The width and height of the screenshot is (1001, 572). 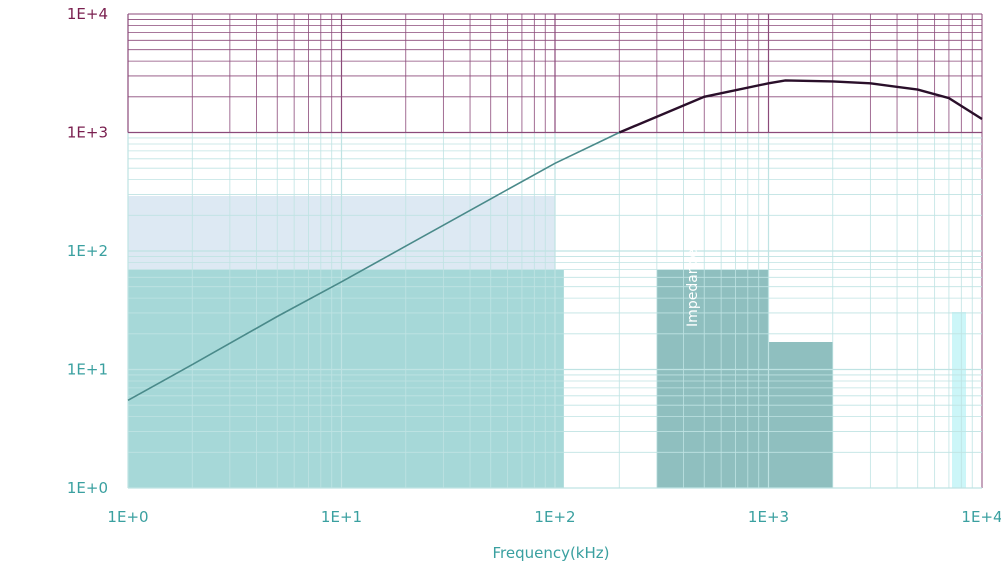 I want to click on y-tick-label: 1E+3, so click(x=87, y=133).